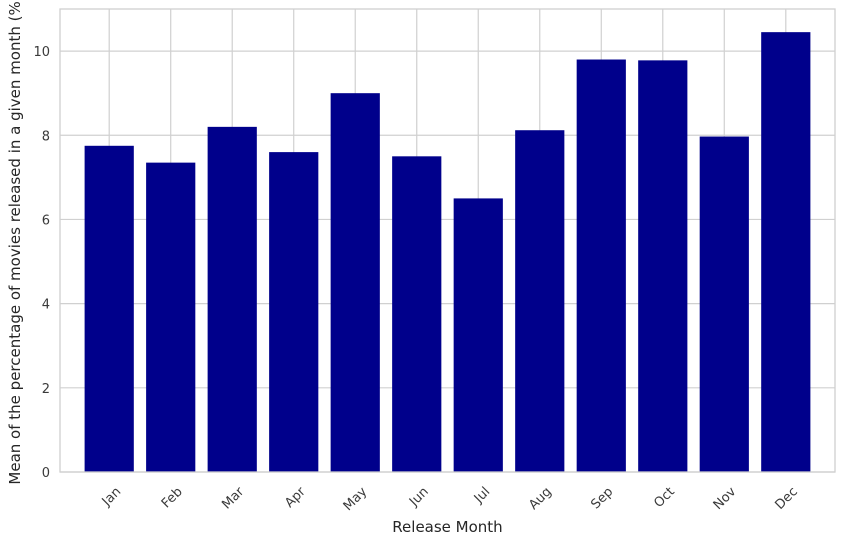 This screenshot has height=545, width=845. I want to click on y-tick-label: 4, so click(46, 305).